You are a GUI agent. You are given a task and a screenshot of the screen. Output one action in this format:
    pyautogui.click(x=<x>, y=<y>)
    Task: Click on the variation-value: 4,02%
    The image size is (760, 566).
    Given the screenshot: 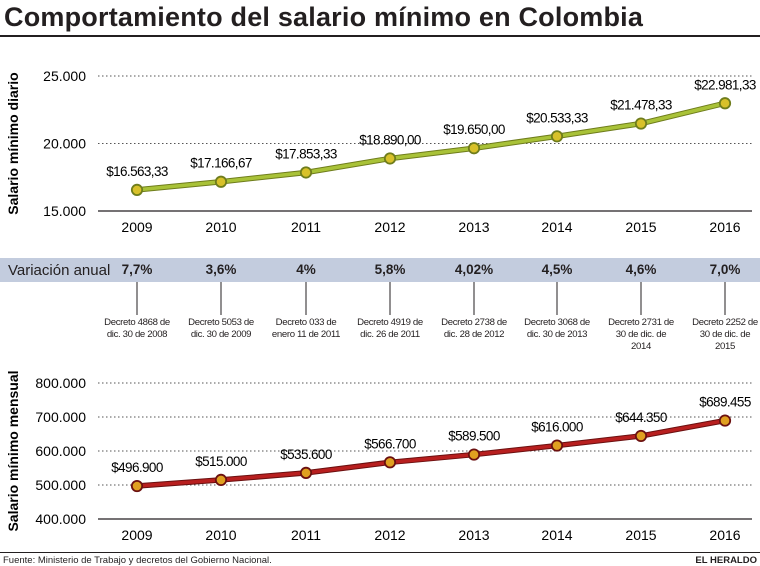 What is the action you would take?
    pyautogui.click(x=474, y=269)
    